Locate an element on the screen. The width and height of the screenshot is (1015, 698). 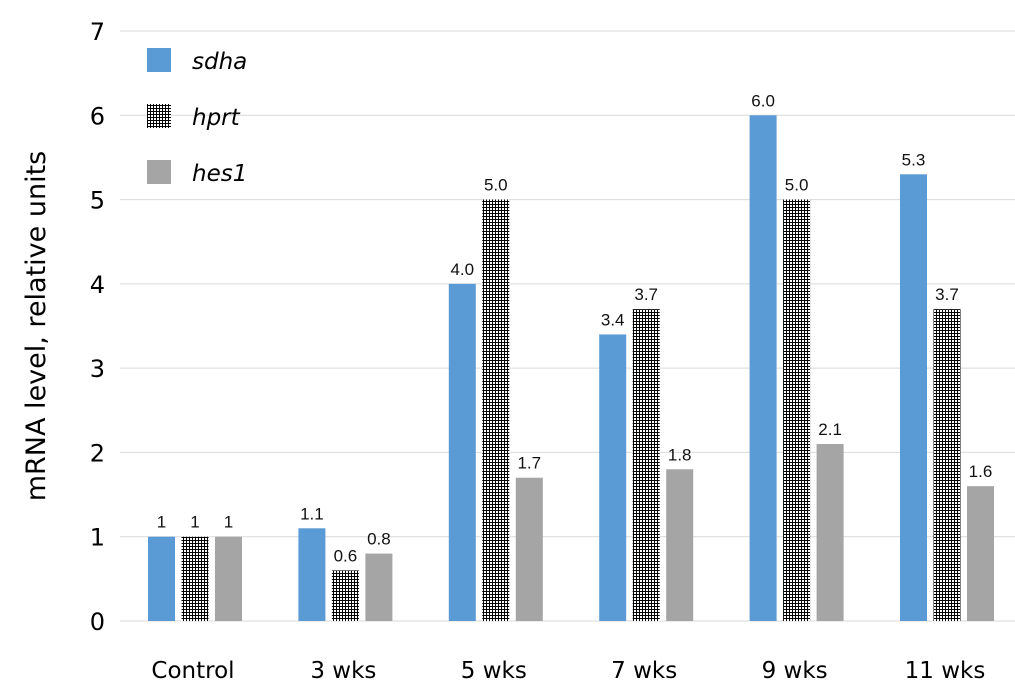
data-label-hes1: 1.8 is located at coordinates (680, 454).